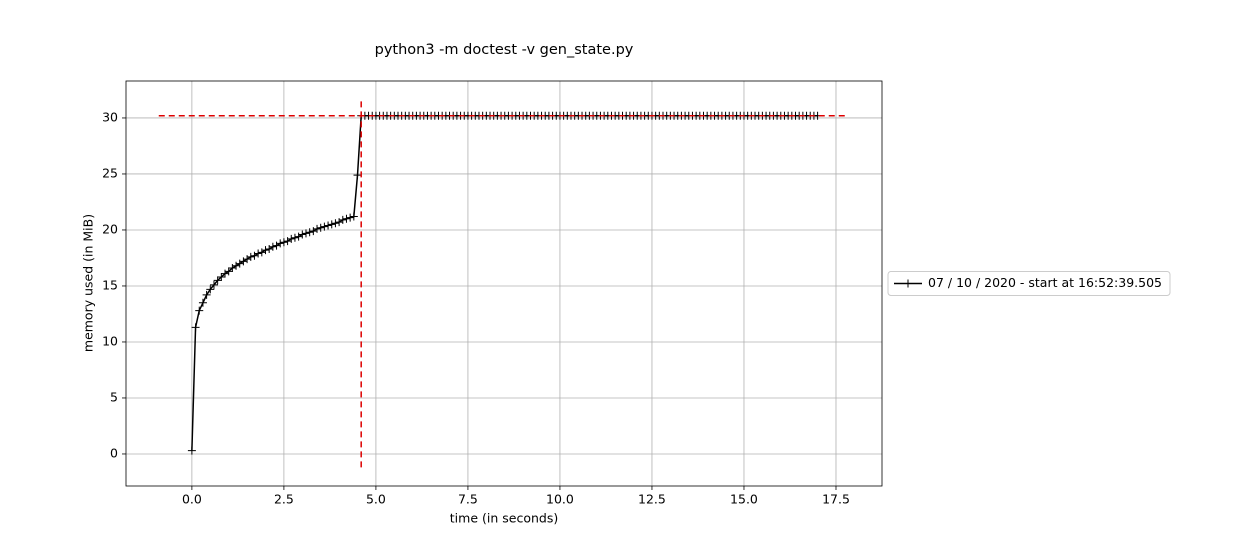 The image size is (1260, 544). I want to click on x-tick-label: 2.5, so click(284, 499).